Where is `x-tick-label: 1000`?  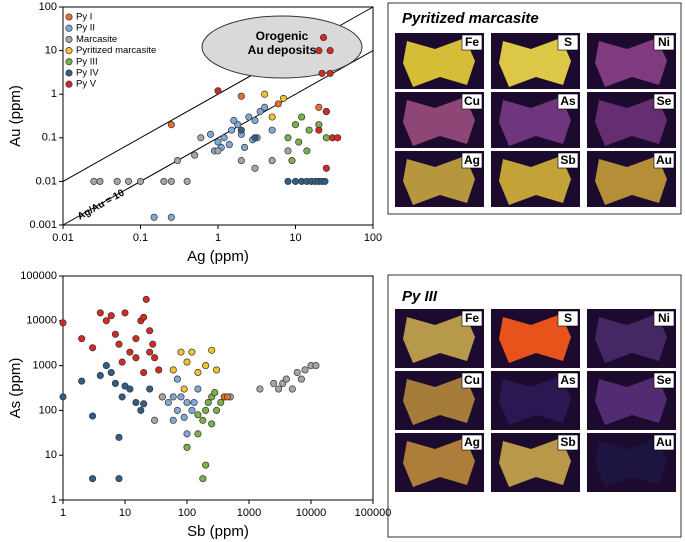 x-tick-label: 1000 is located at coordinates (249, 513).